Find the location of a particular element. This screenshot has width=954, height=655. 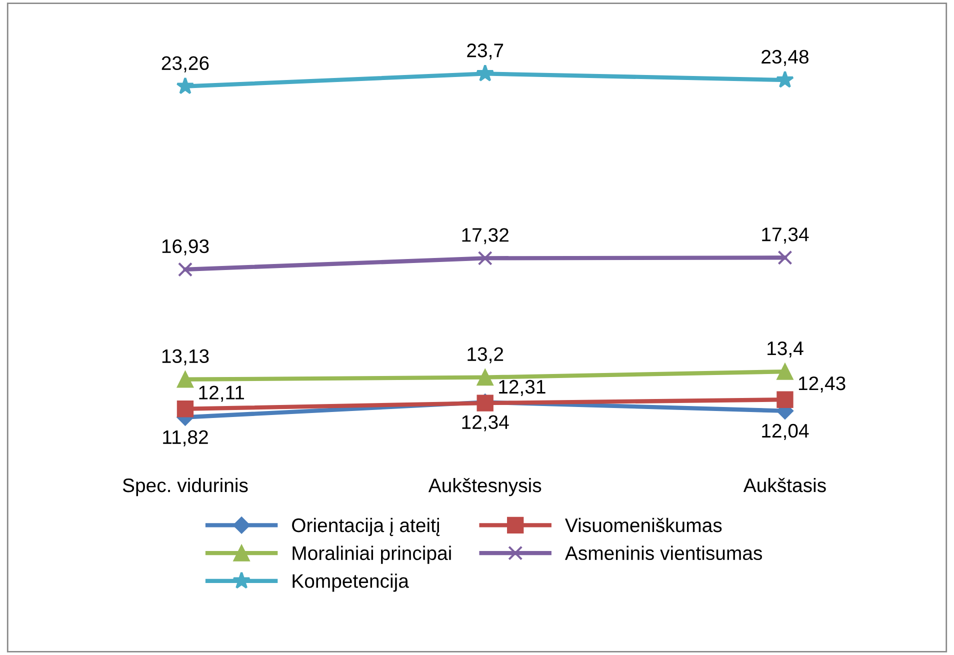

data-label: 17,32 is located at coordinates (485, 236).